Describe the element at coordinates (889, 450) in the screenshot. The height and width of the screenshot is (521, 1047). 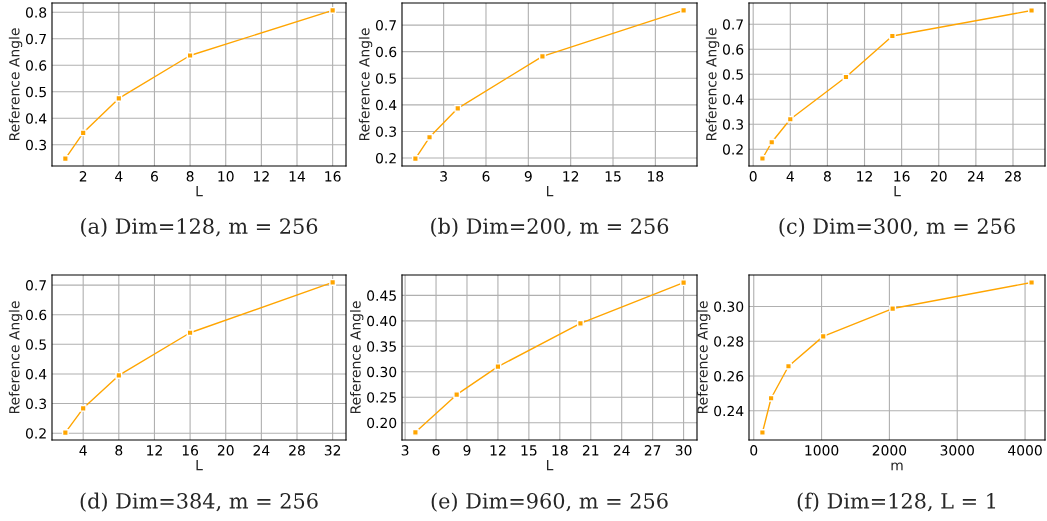
I see `x-tick-label: 2000` at that location.